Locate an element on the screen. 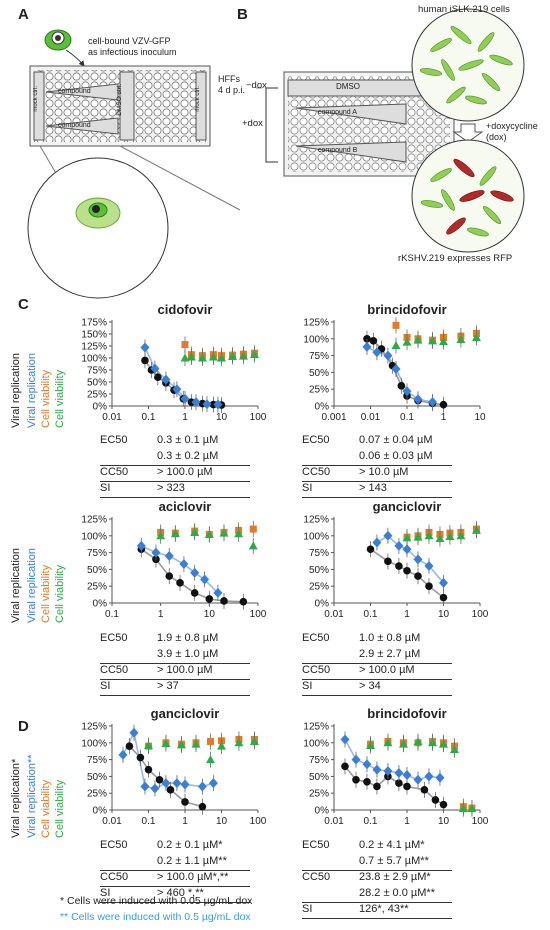 The width and height of the screenshot is (550, 930). stat-value: > 34 is located at coordinates (370, 686).